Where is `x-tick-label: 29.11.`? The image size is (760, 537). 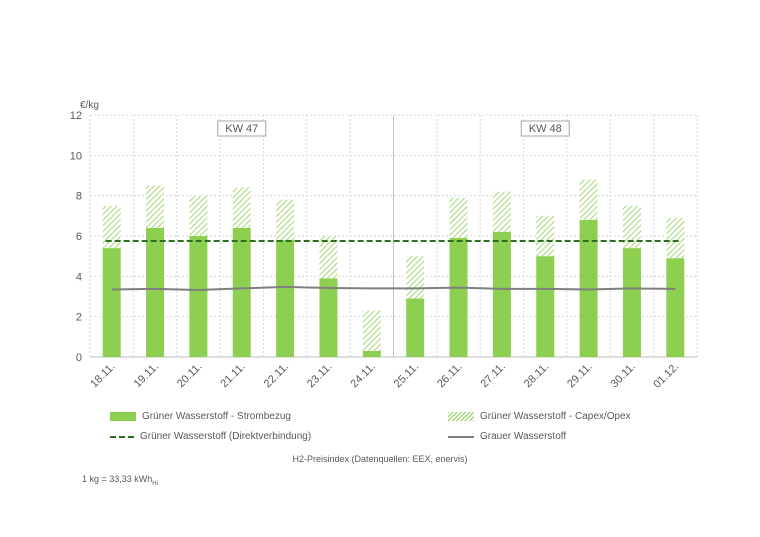 x-tick-label: 29.11. is located at coordinates (580, 376).